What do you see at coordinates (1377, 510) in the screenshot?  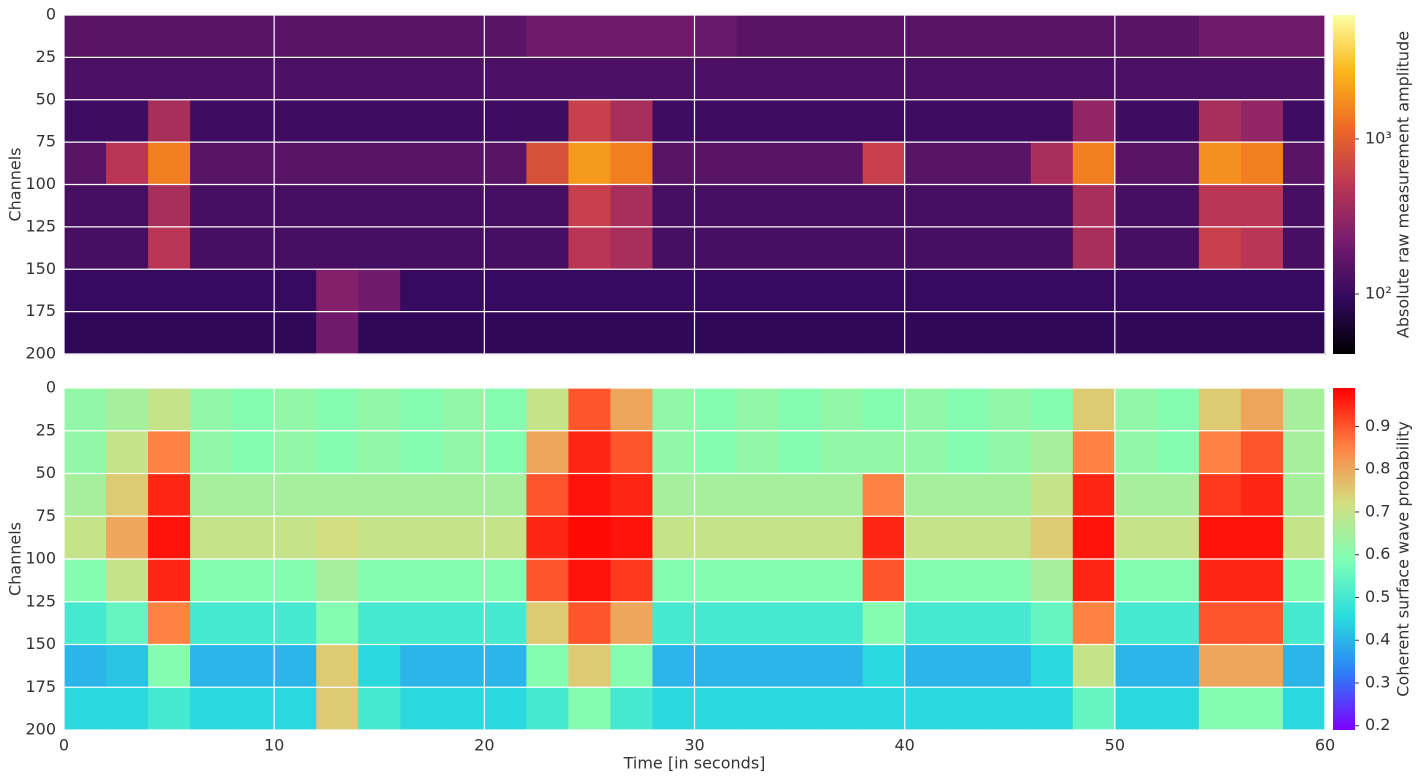 I see `colorbar-tick-label: 0.7` at bounding box center [1377, 510].